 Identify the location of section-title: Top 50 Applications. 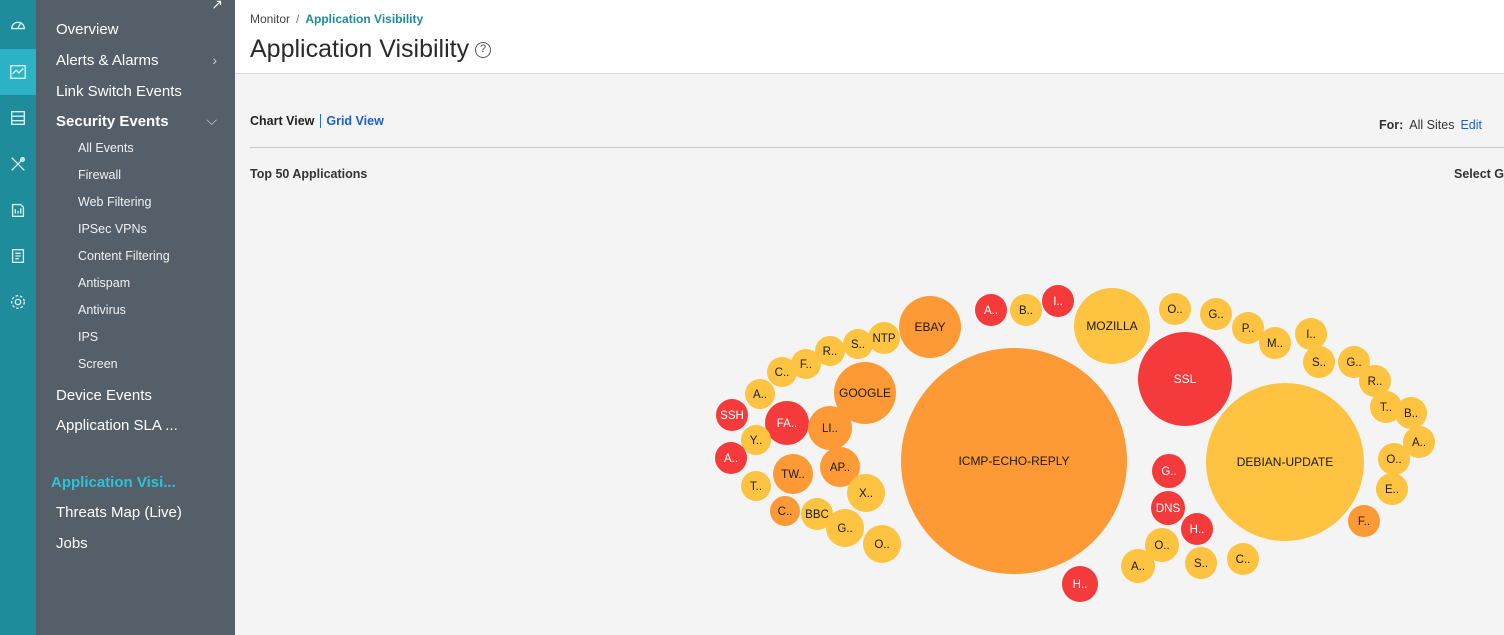
(309, 174).